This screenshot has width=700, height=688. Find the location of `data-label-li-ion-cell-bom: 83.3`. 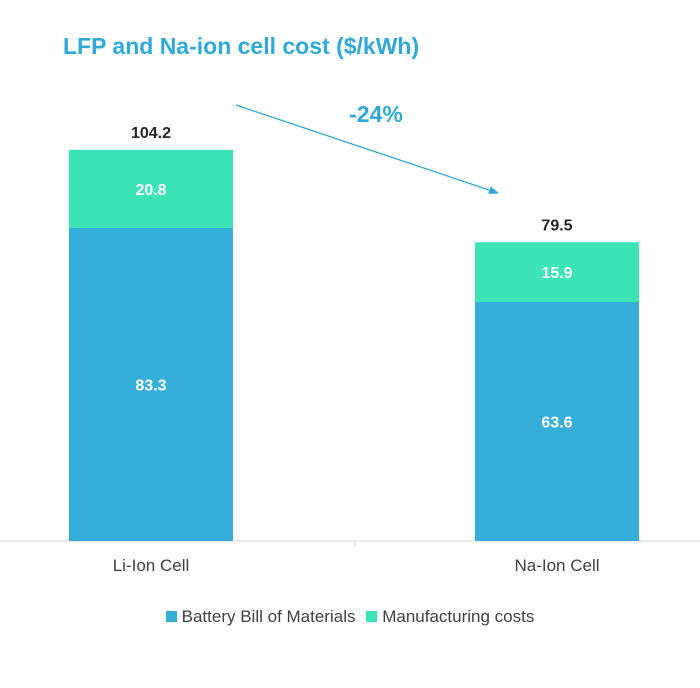

data-label-li-ion-cell-bom: 83.3 is located at coordinates (150, 385).